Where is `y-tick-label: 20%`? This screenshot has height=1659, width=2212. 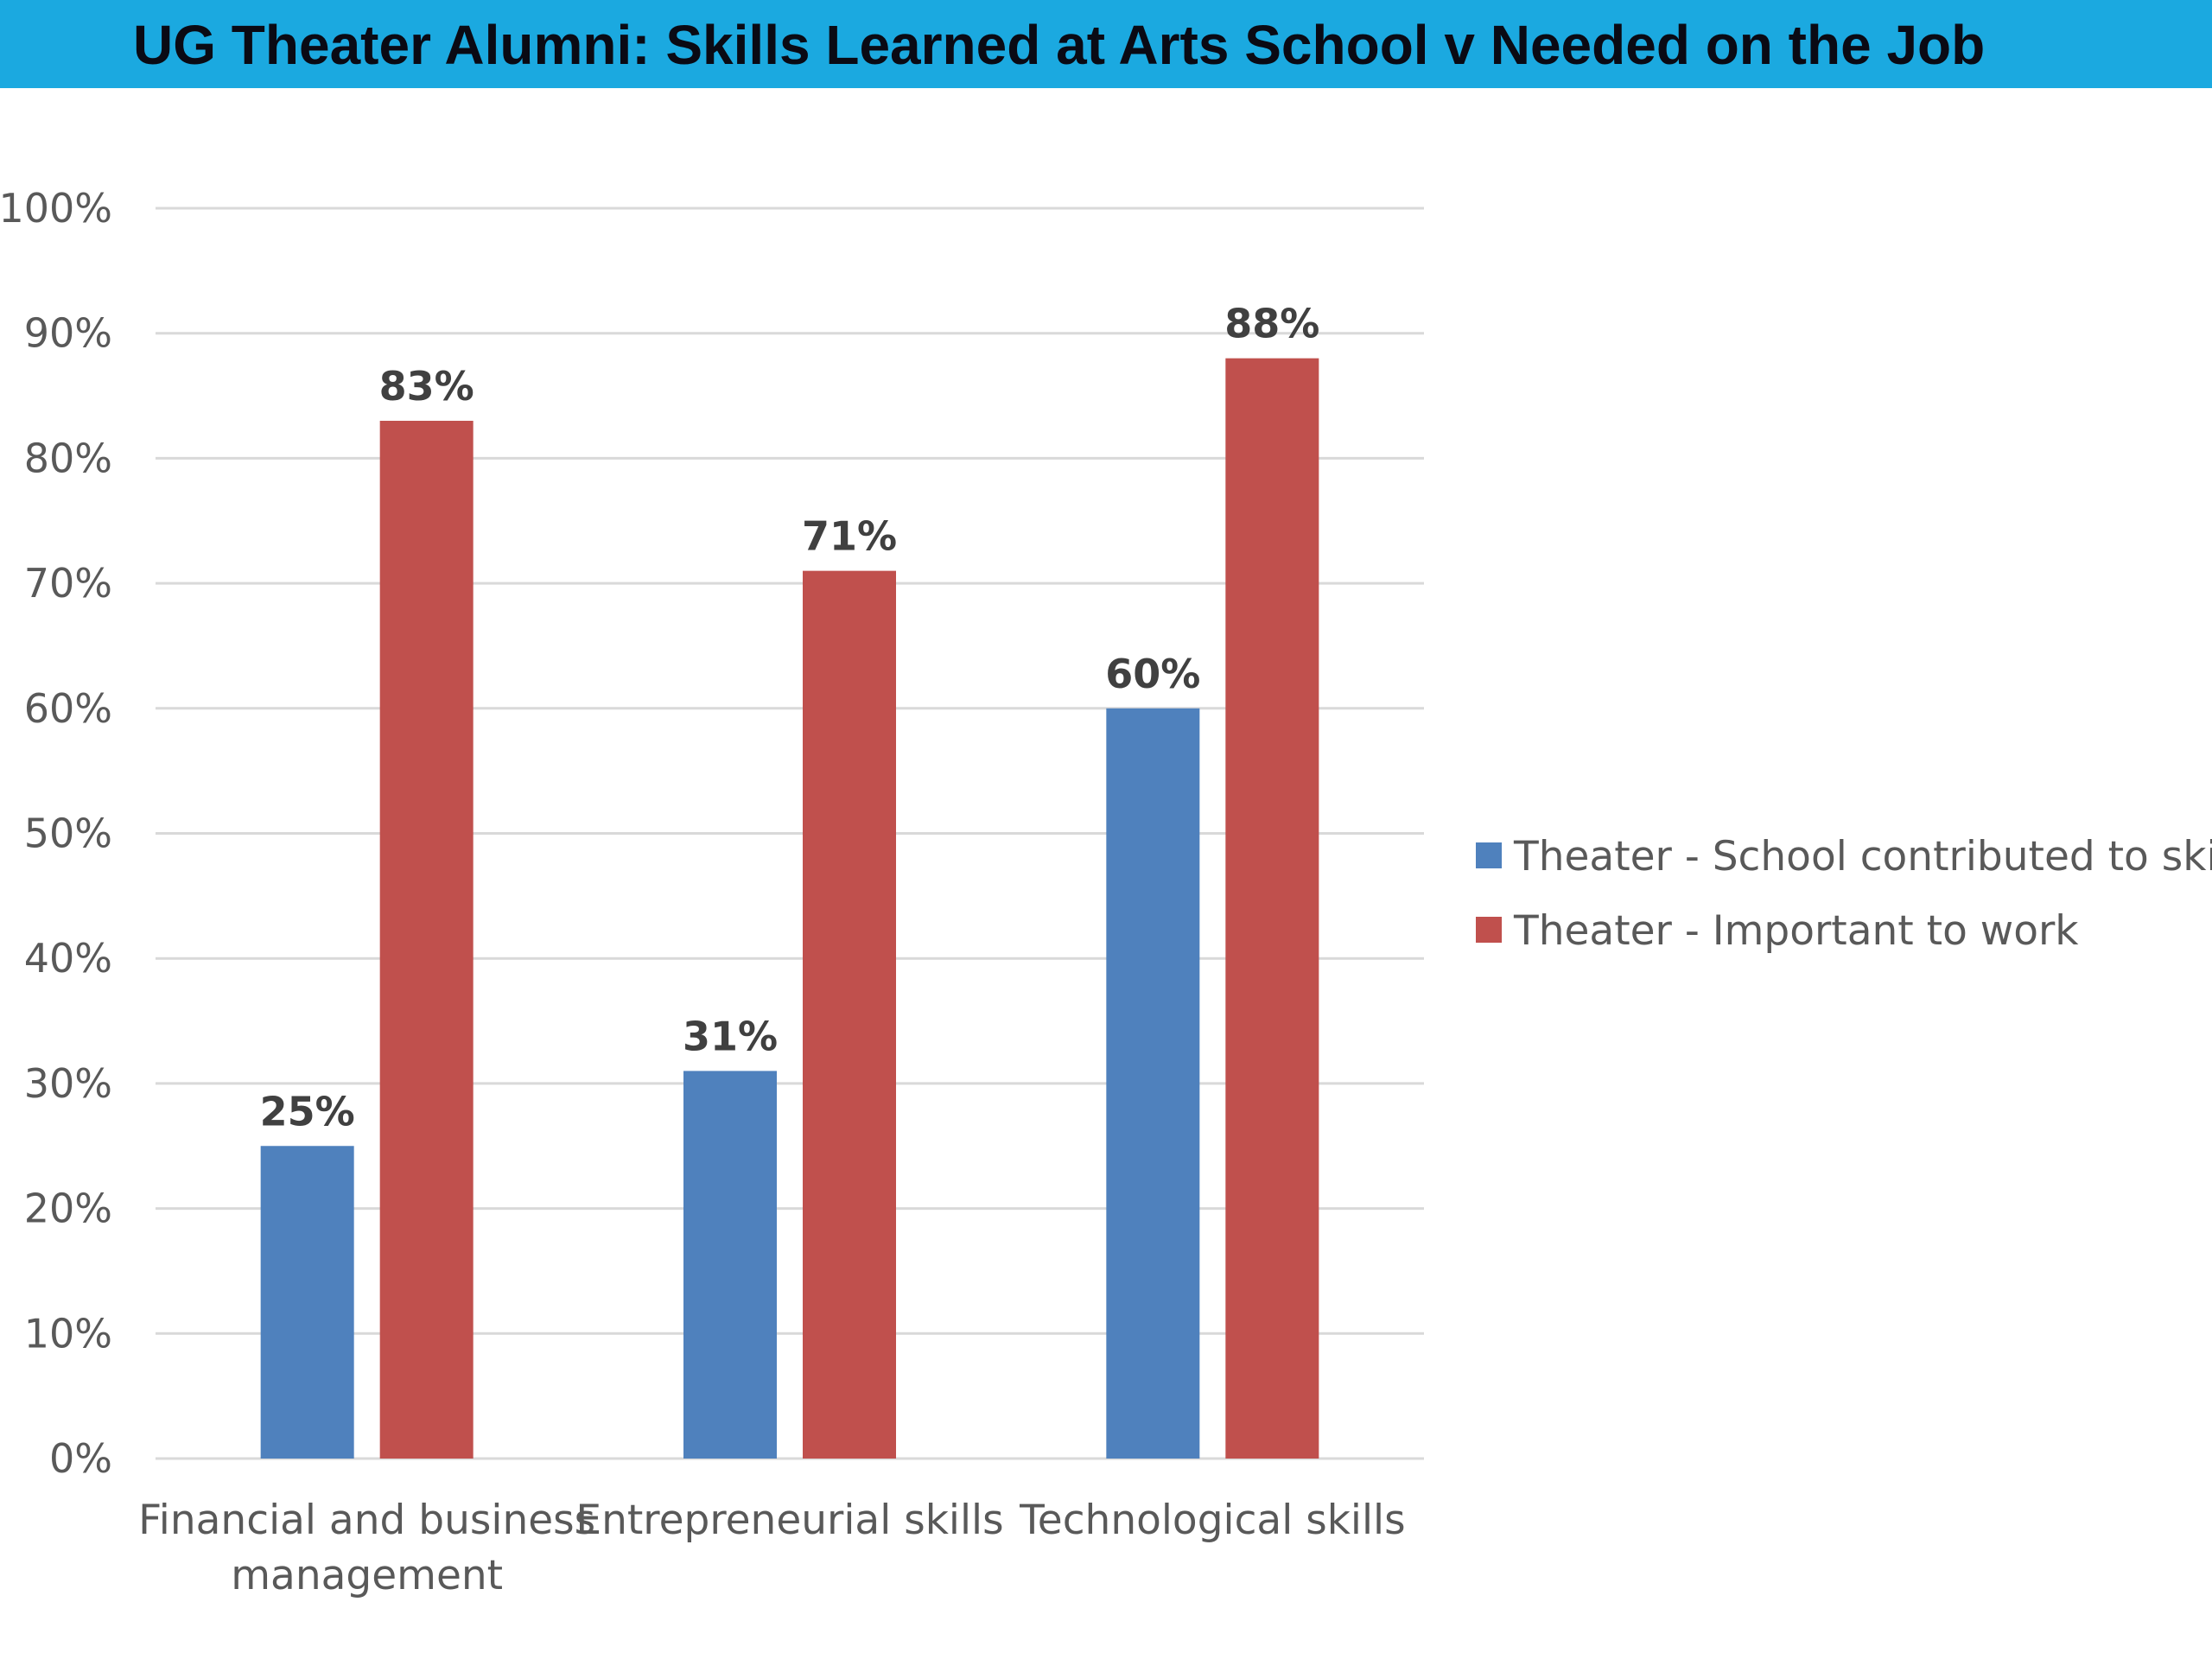 y-tick-label: 20% is located at coordinates (68, 1208).